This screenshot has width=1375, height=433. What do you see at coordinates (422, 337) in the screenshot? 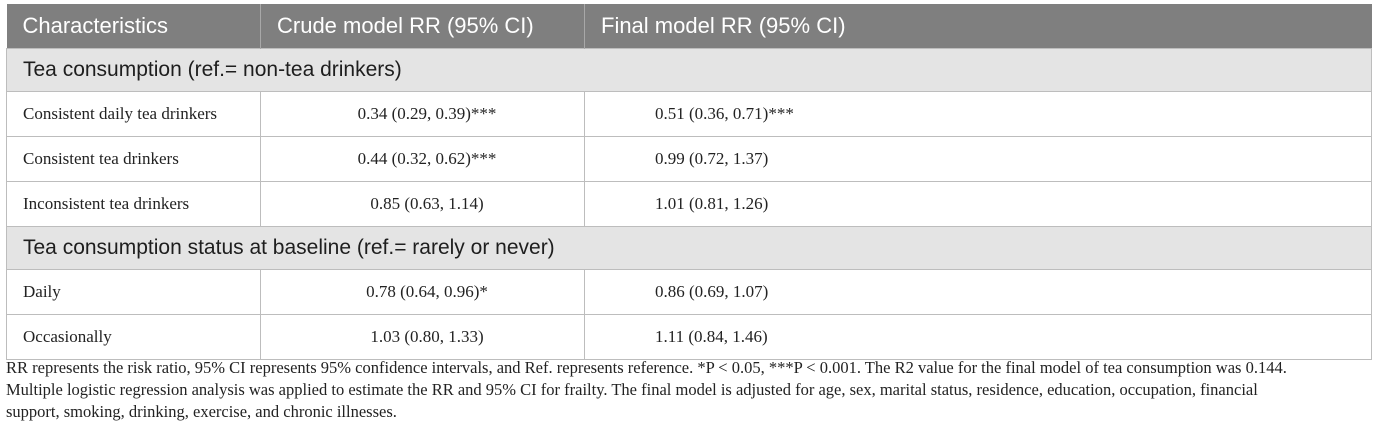
I see `crude-value: 1.03 (0.80, 1.33)` at bounding box center [422, 337].